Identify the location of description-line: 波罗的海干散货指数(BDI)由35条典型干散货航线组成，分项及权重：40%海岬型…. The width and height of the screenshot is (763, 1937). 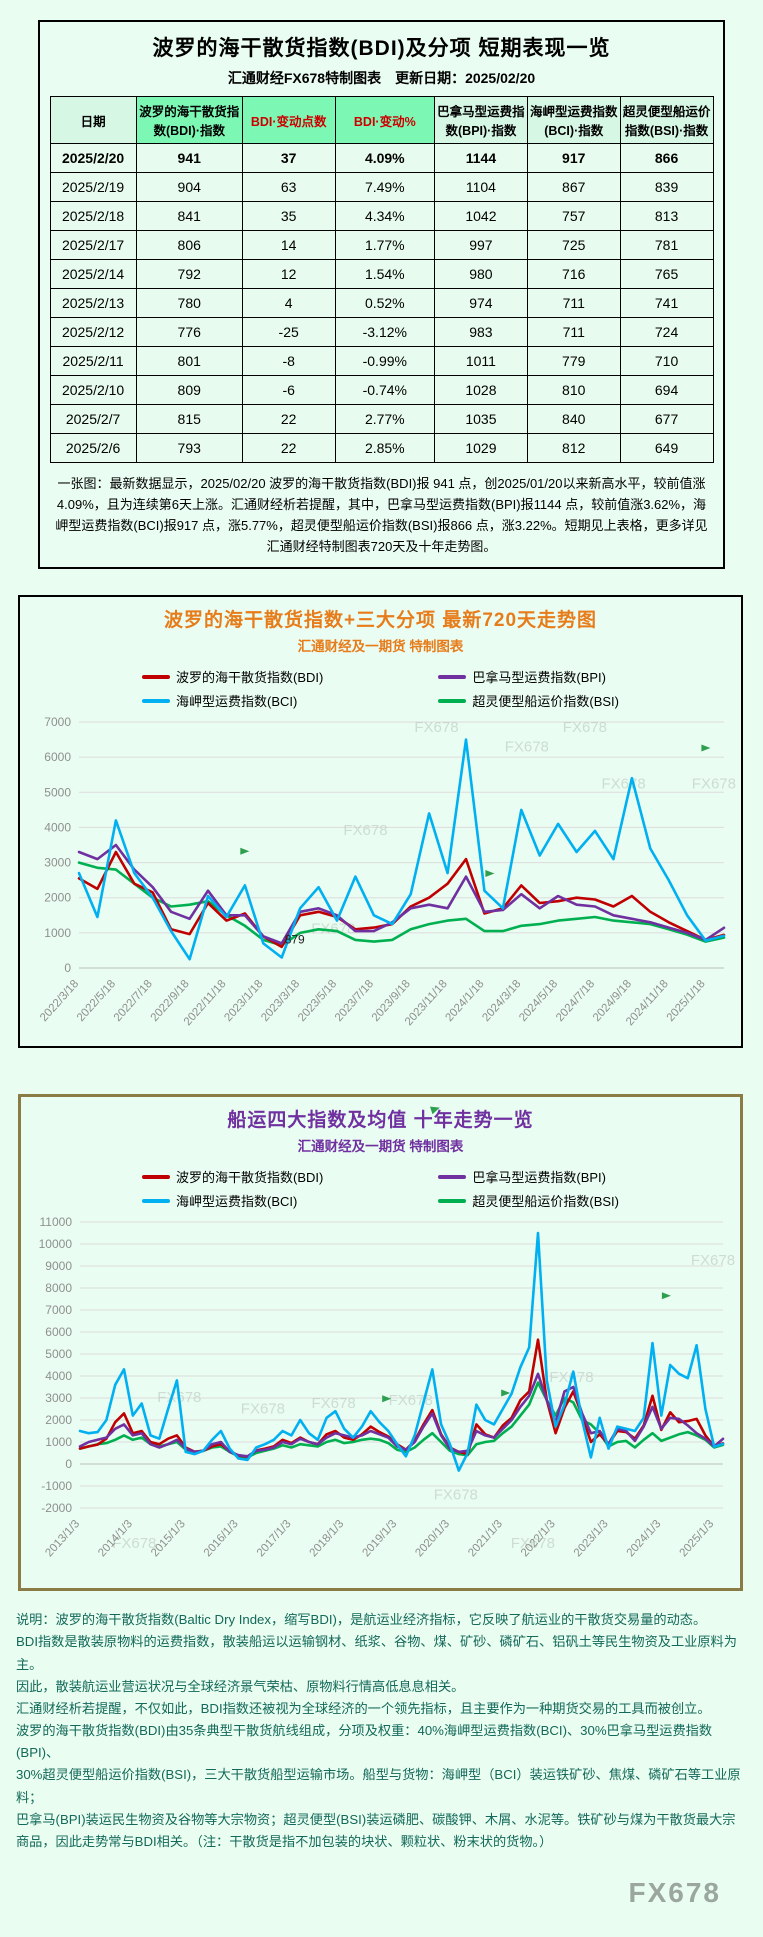
(364, 1742).